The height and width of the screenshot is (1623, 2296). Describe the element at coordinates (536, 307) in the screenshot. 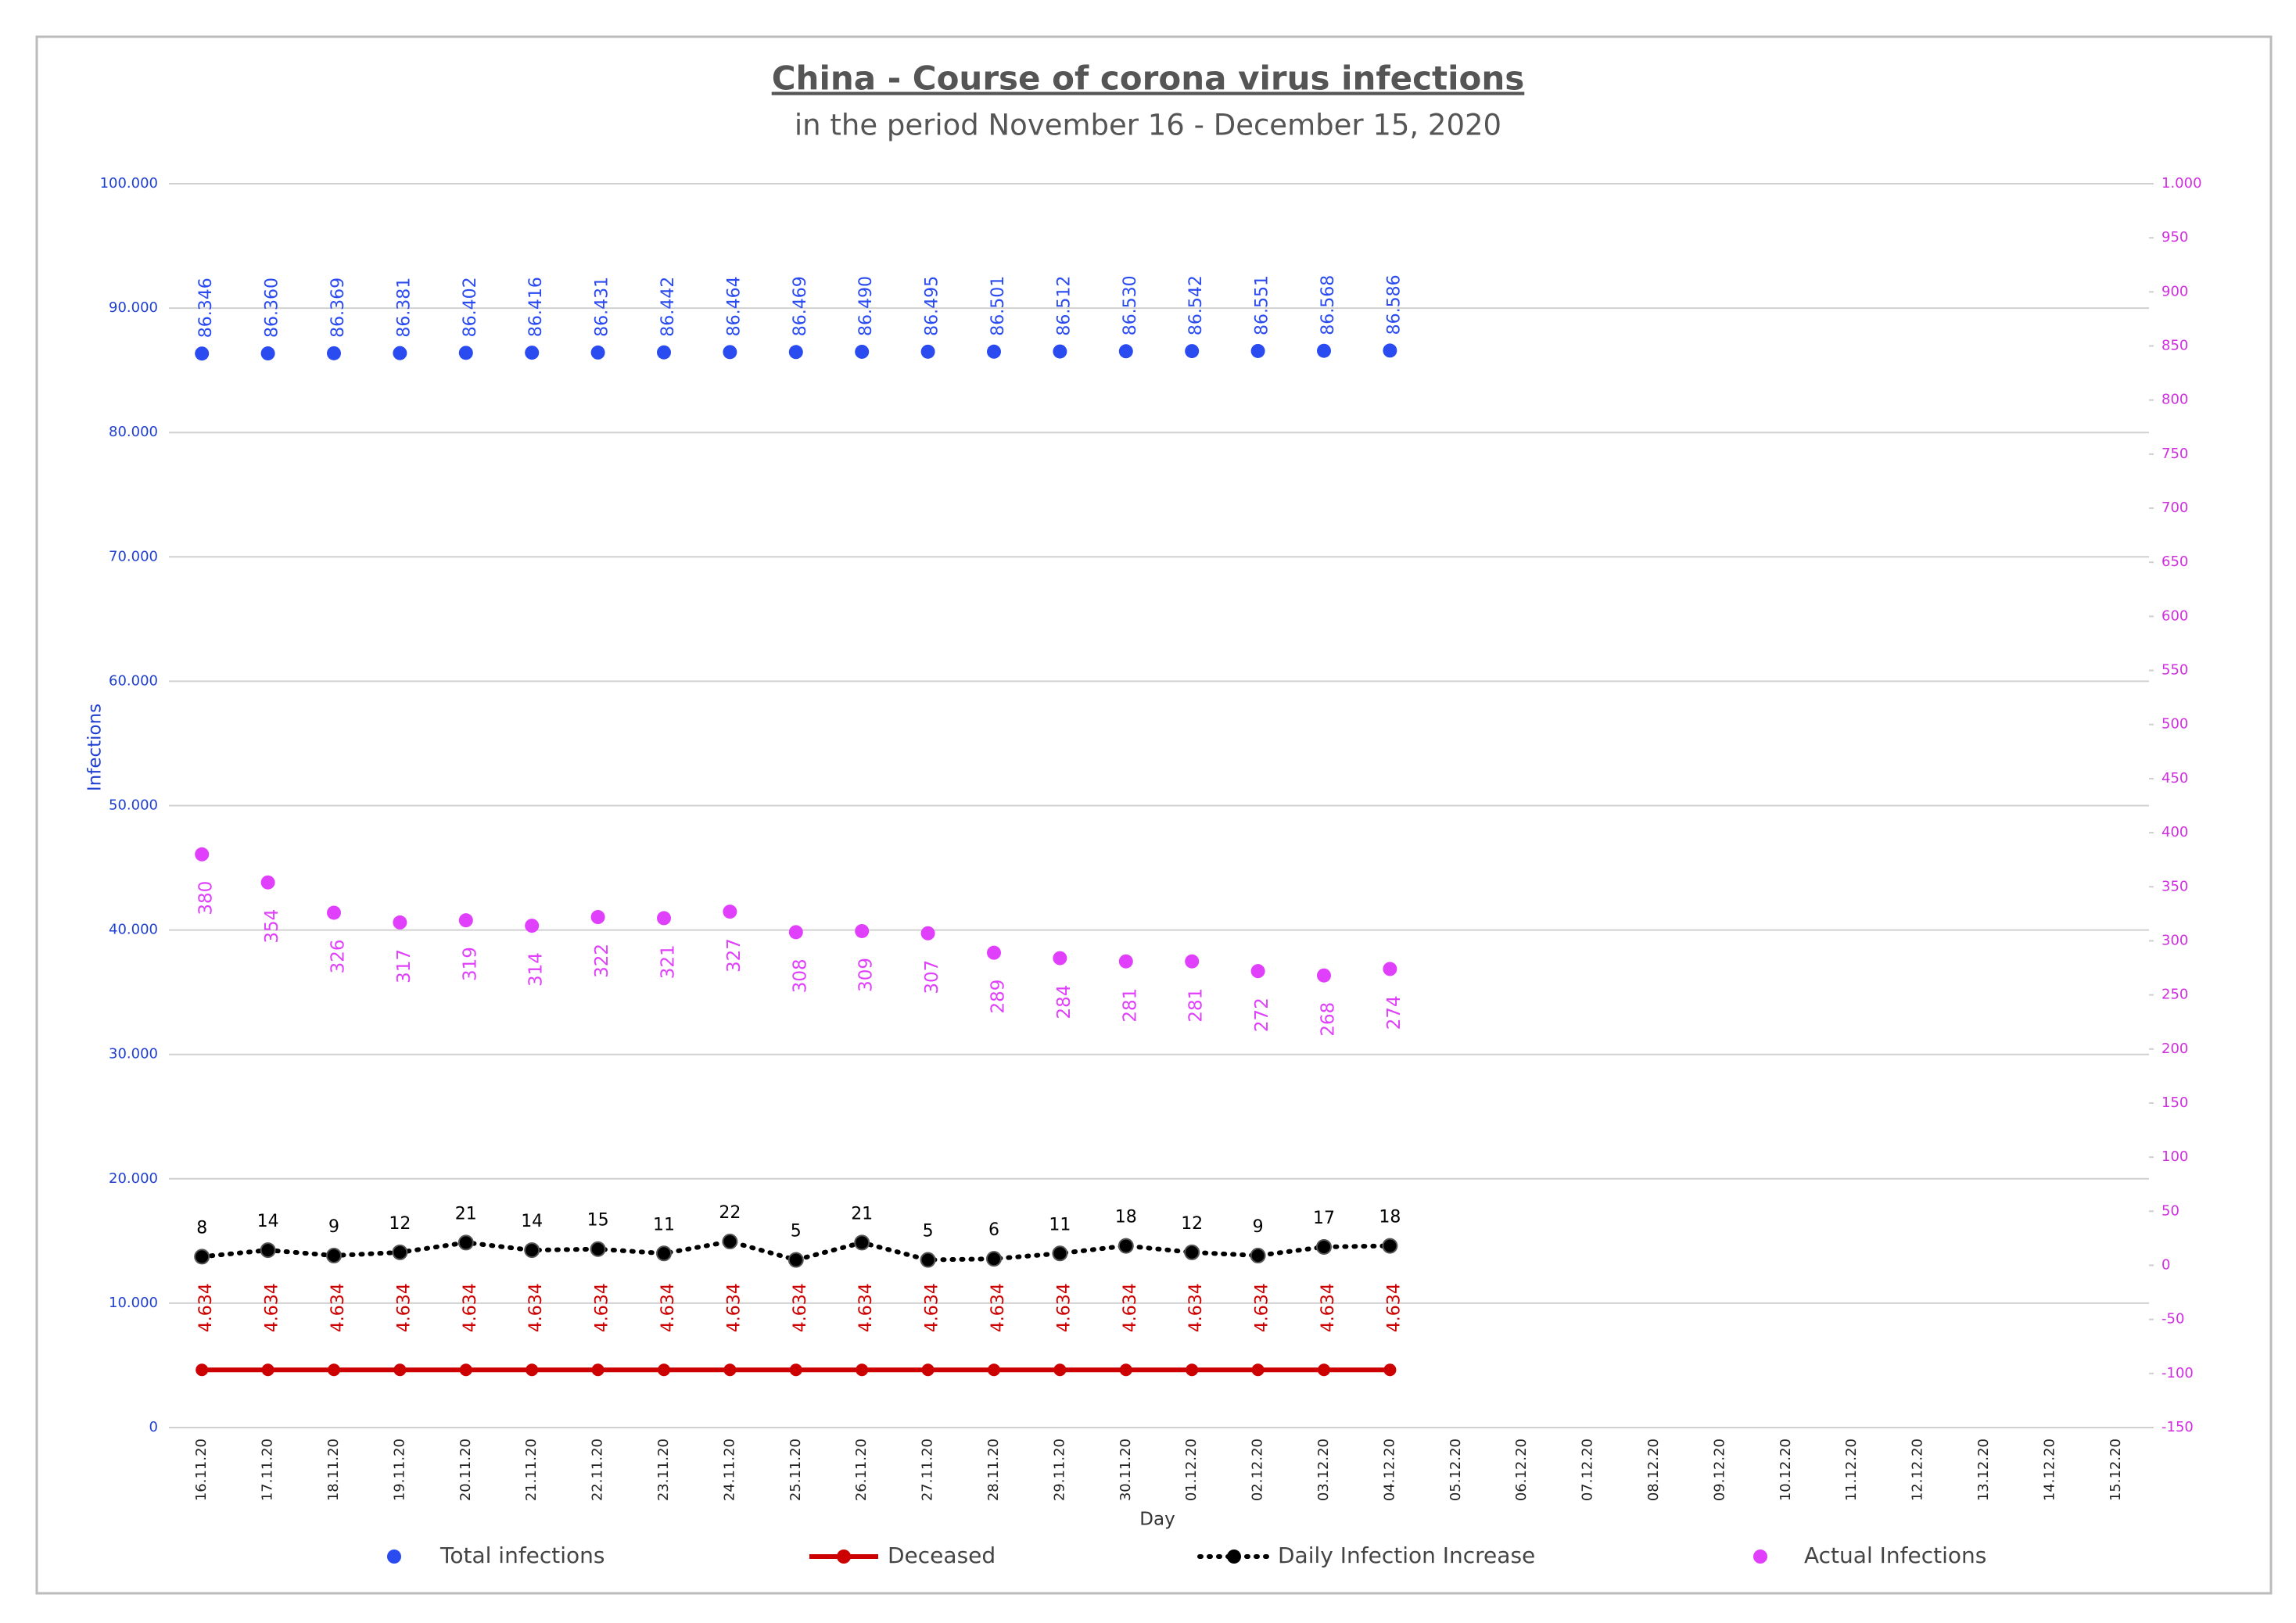

I see `data-label: 86.416` at that location.